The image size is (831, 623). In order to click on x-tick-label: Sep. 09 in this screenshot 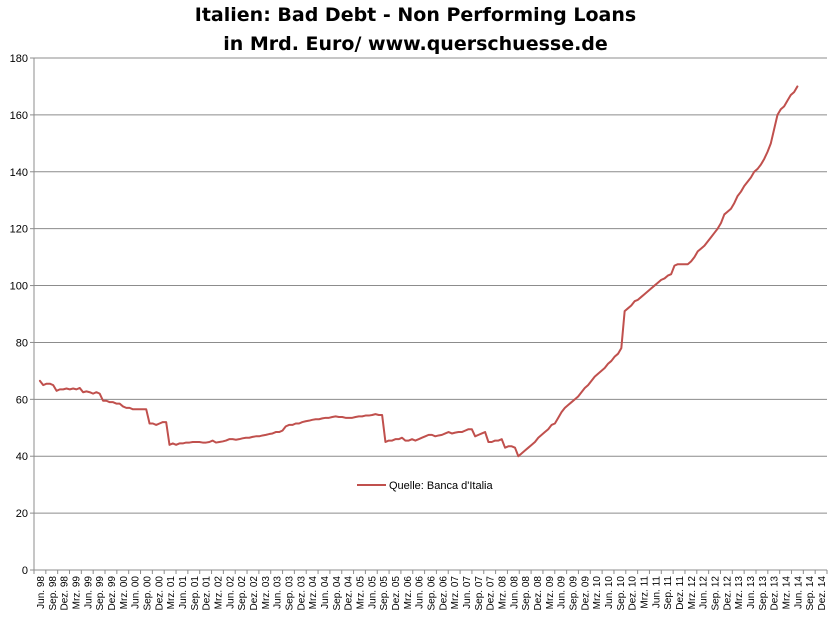, I will do `click(574, 593)`.